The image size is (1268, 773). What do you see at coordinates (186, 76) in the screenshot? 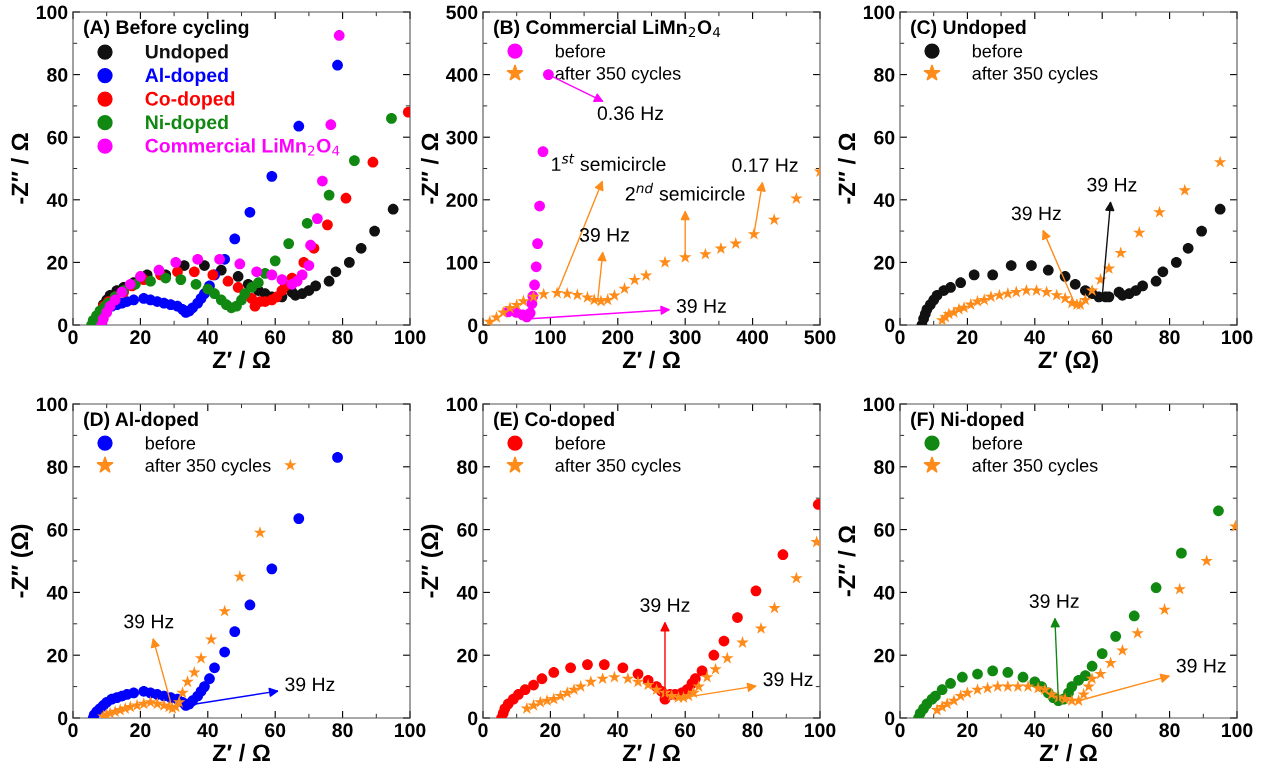
I see `legend-label: Al-doped` at bounding box center [186, 76].